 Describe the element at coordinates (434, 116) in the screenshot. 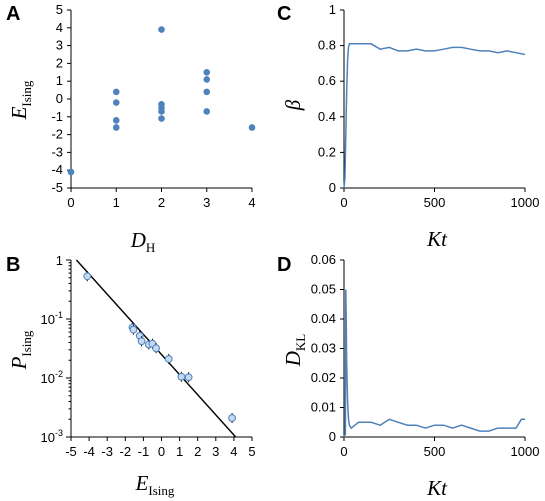

I see `panel-c-series-line` at that location.